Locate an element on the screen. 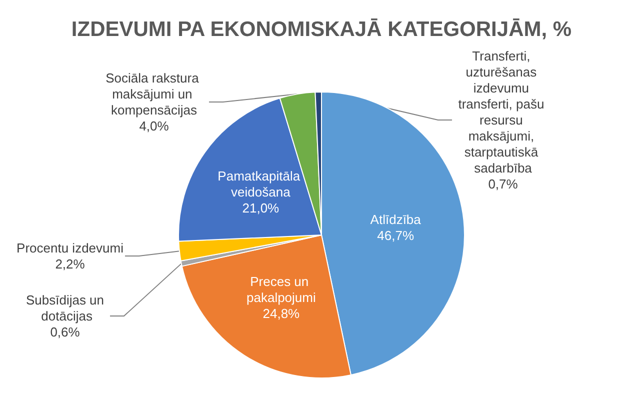 The height and width of the screenshot is (393, 643). slice-label: Atlīdzība is located at coordinates (396, 219).